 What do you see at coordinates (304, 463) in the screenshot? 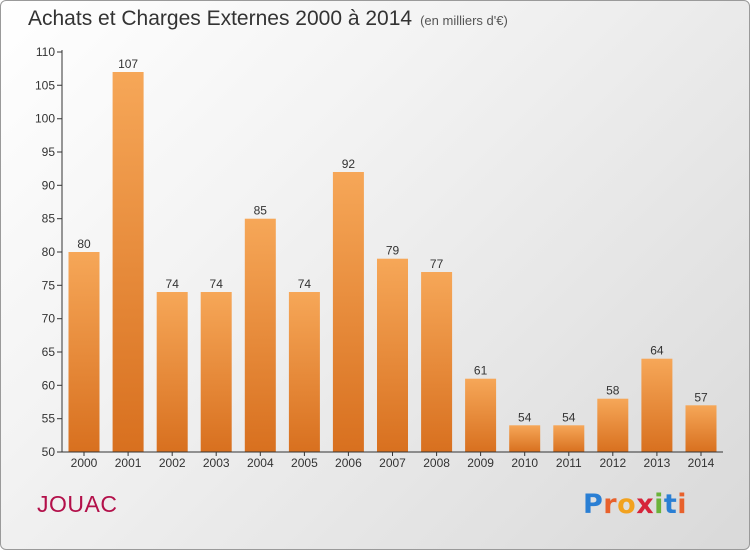
I see `x-tick-label-2005: 2005` at bounding box center [304, 463].